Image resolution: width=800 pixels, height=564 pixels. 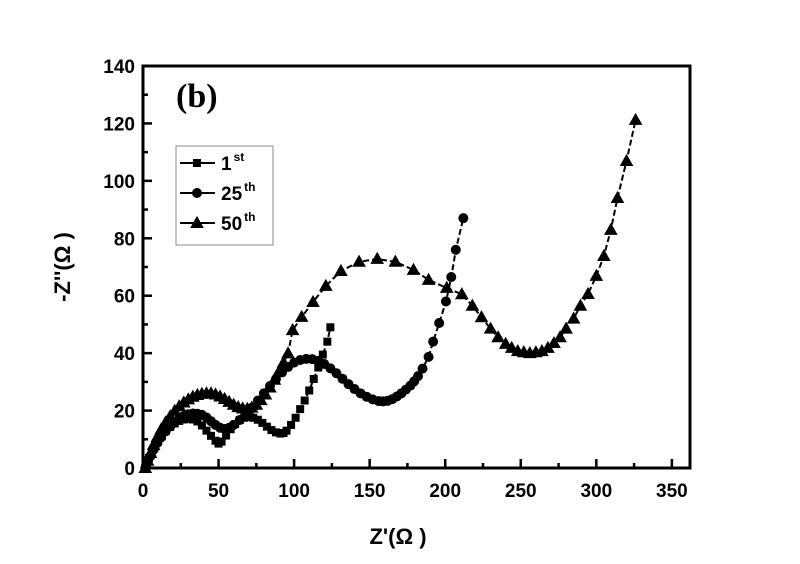 I want to click on x-tick-label: 300, so click(x=596, y=491).